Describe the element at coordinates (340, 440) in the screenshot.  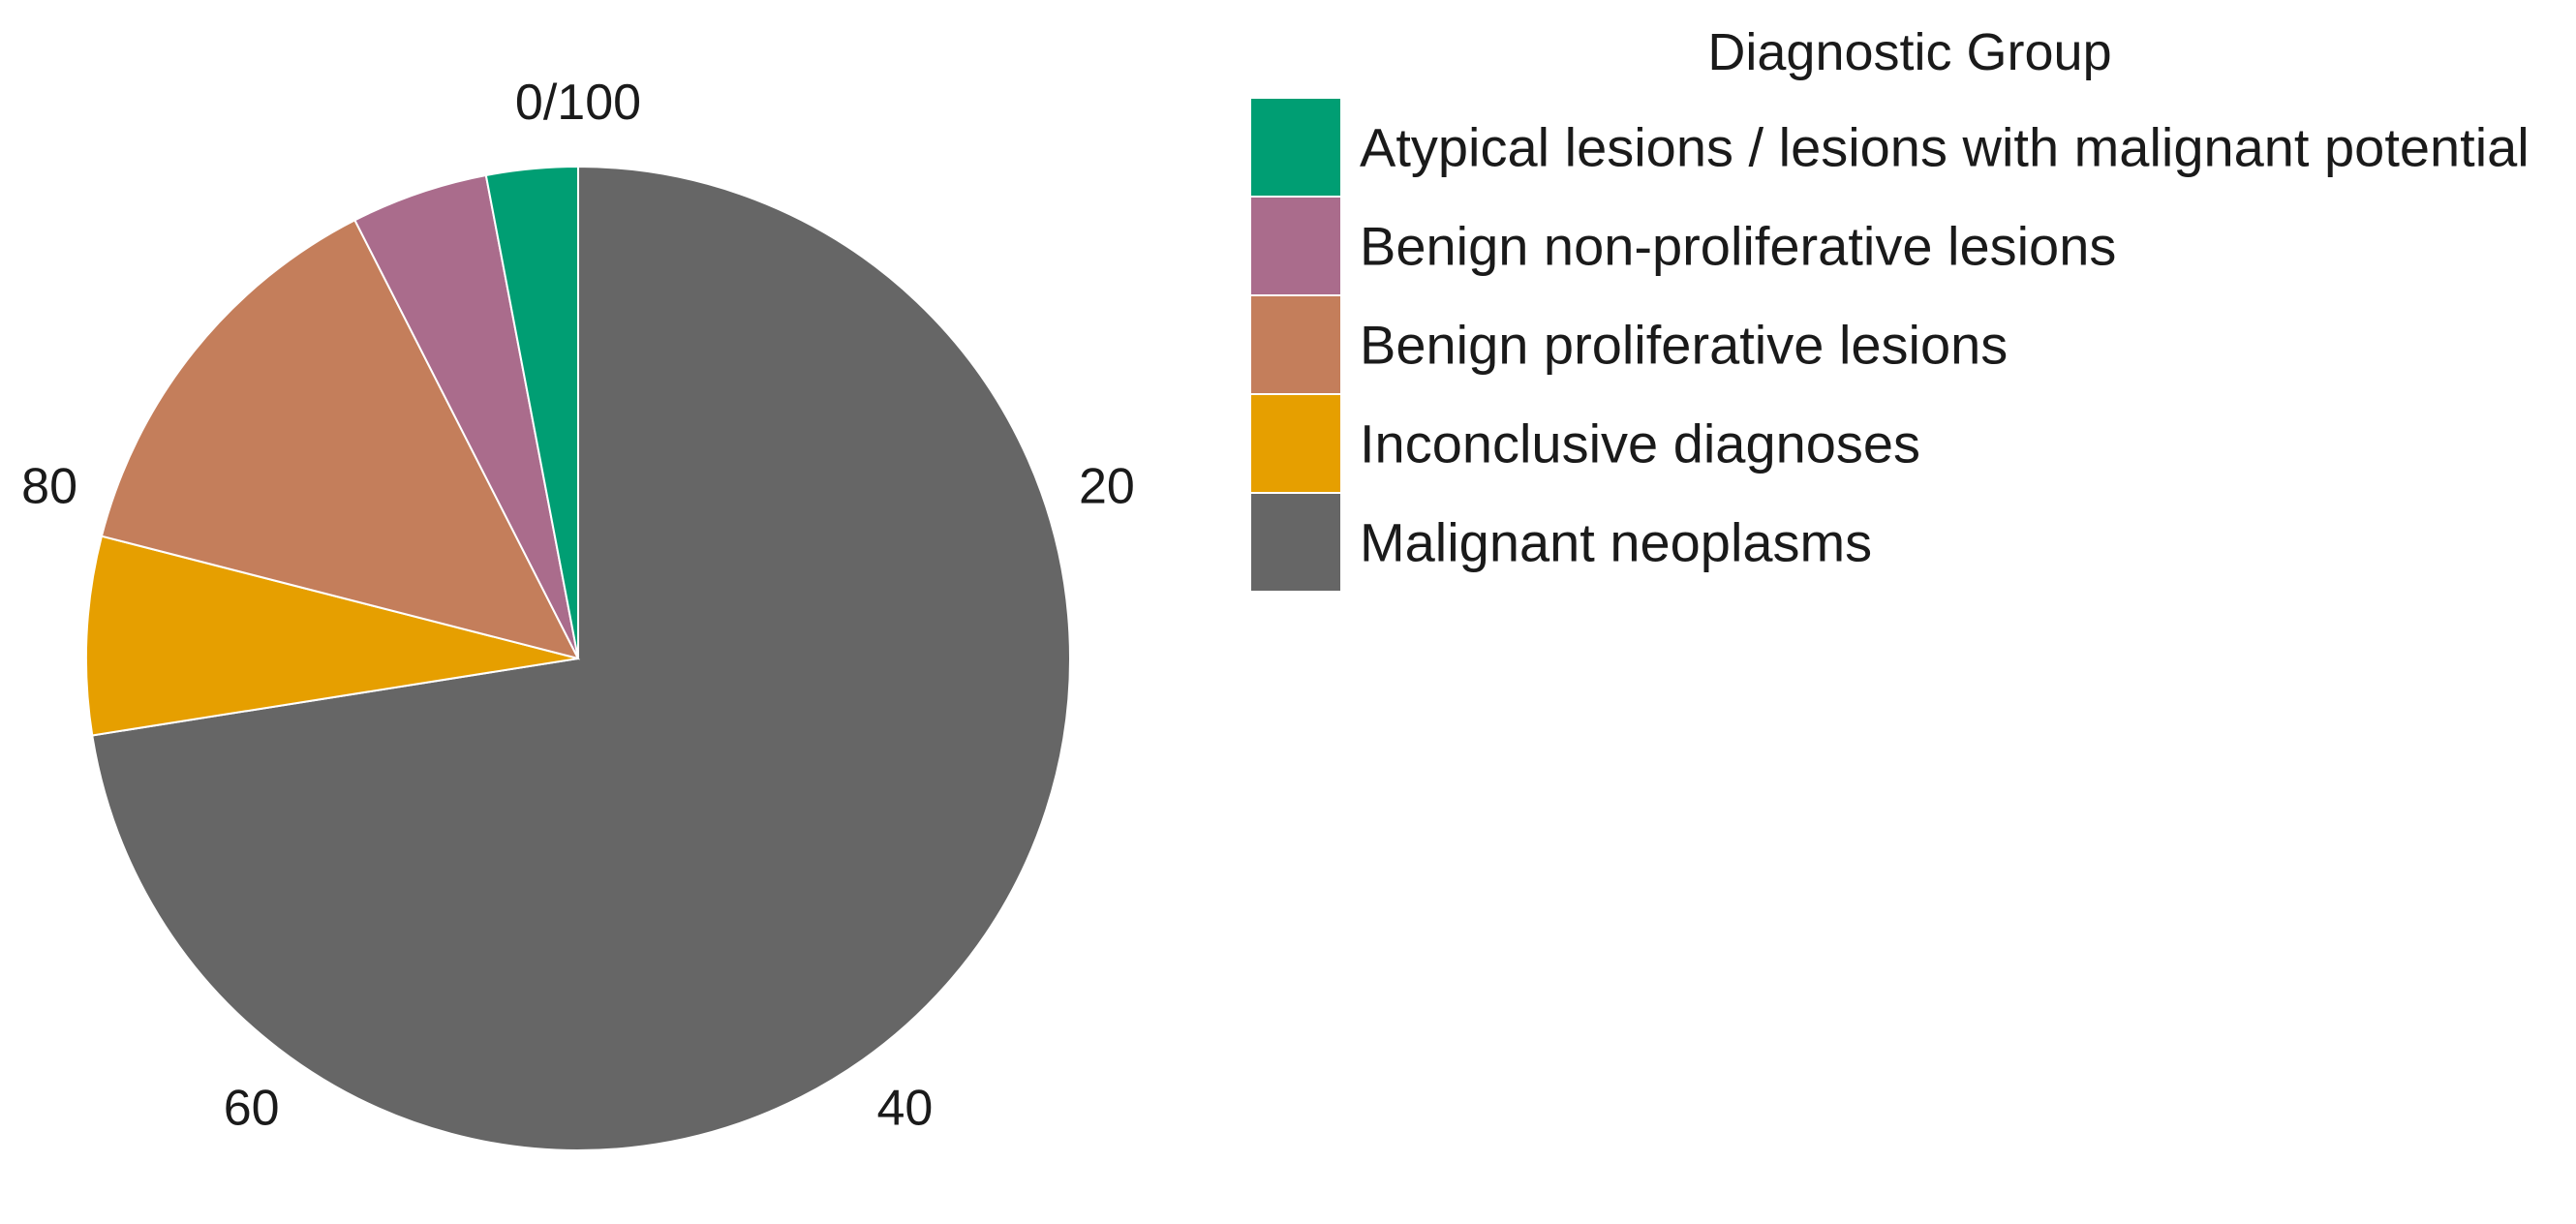
I see `pie-slice-benign-proliferative-lesions` at that location.